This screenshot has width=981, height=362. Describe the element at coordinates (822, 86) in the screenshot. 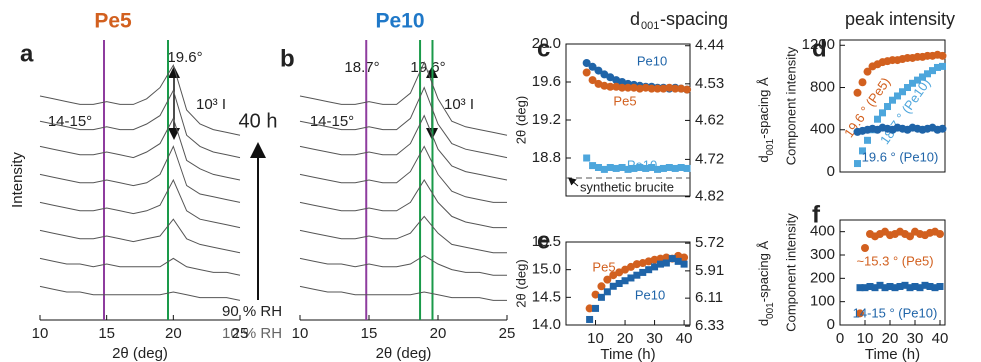

I see `y-tick-label: 800` at that location.